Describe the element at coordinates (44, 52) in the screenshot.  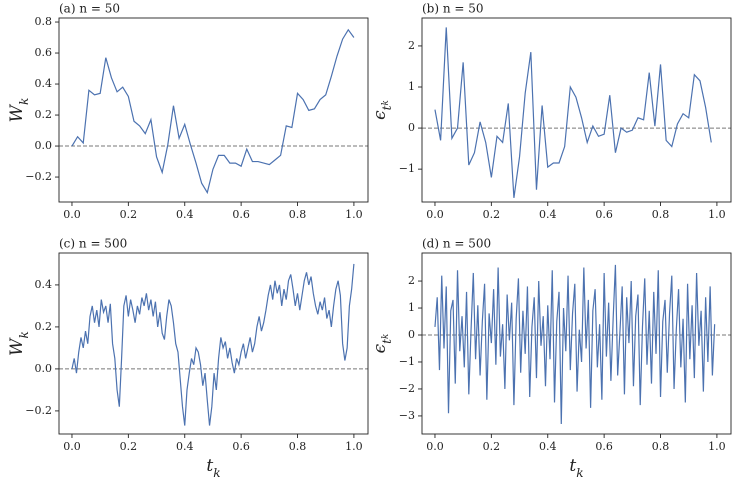
I see `y-tick-label: 0.6` at that location.